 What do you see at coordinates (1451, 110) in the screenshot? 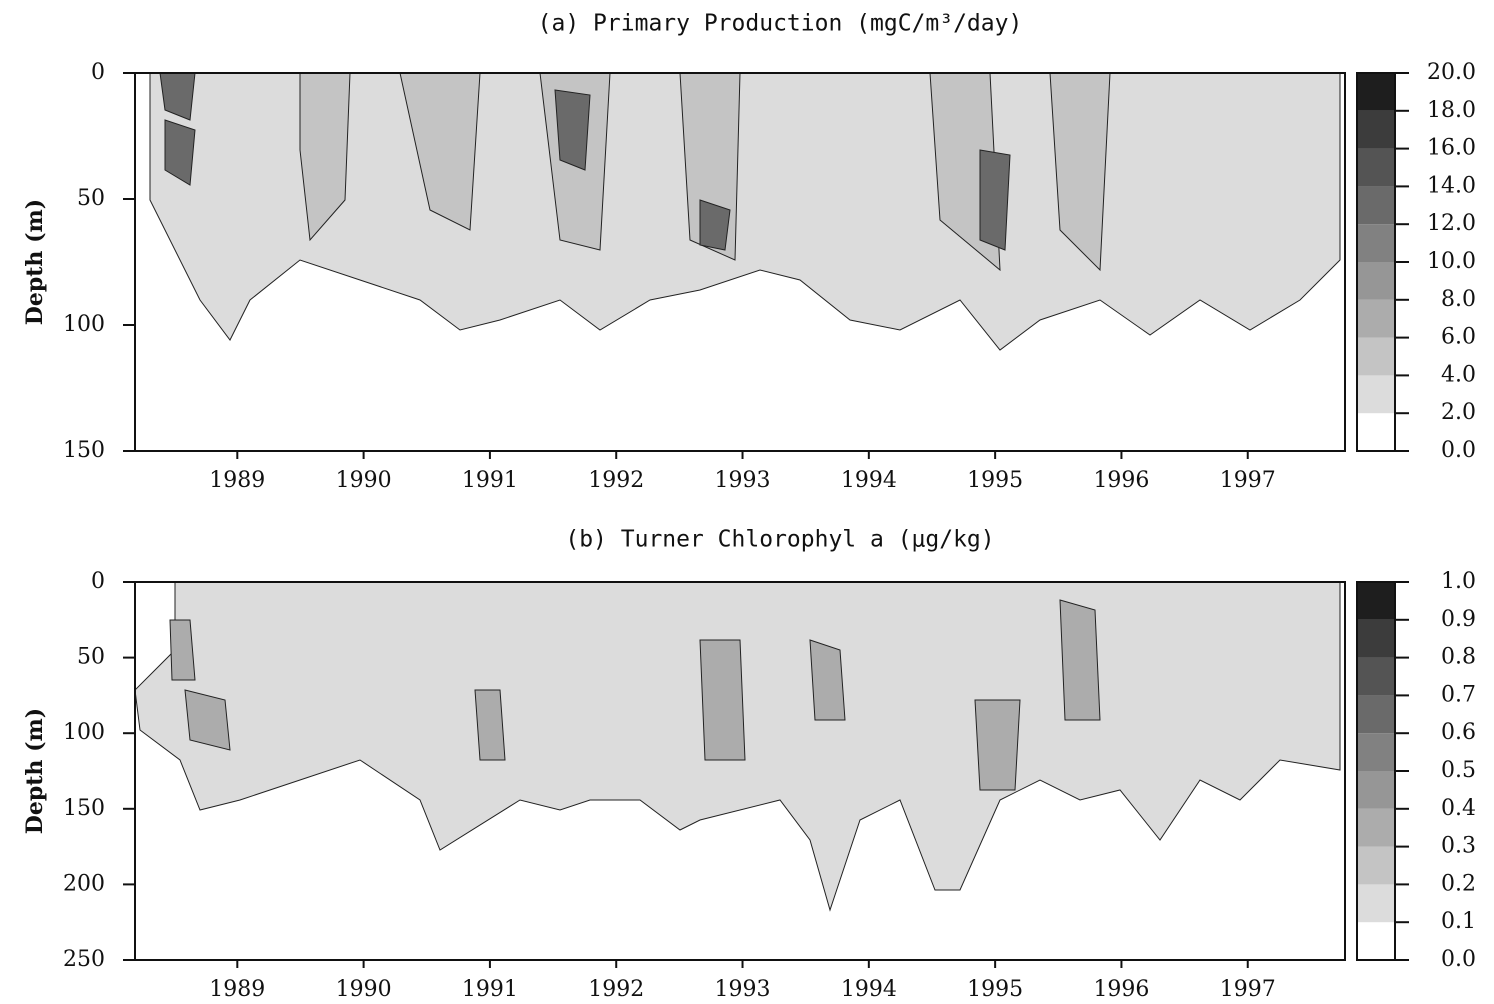
I see `colorbar-label: 18.0` at bounding box center [1451, 110].